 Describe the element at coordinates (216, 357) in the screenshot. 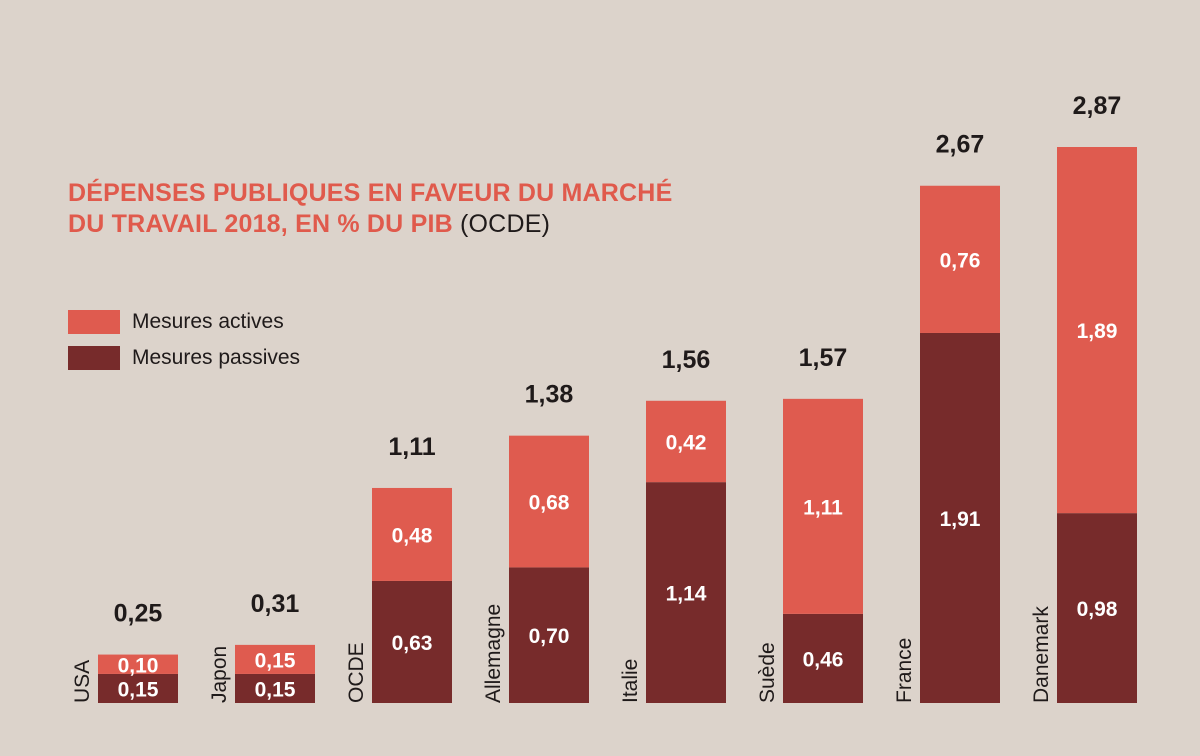

I see `legend-label-passive: Mesures passives` at that location.